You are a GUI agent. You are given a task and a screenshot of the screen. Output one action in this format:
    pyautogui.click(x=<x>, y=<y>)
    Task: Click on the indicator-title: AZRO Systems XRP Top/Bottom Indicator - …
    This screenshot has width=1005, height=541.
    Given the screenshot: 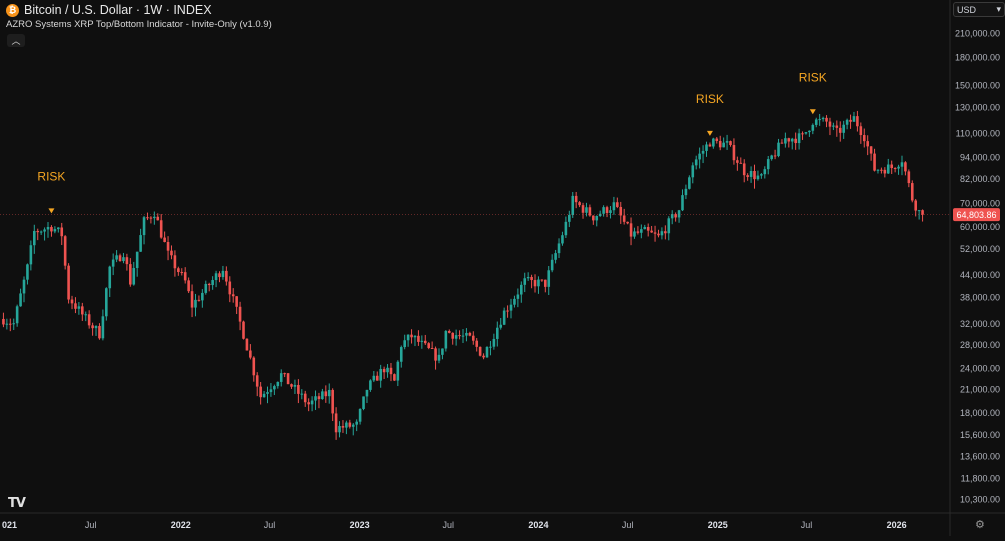 What is the action you would take?
    pyautogui.click(x=139, y=24)
    